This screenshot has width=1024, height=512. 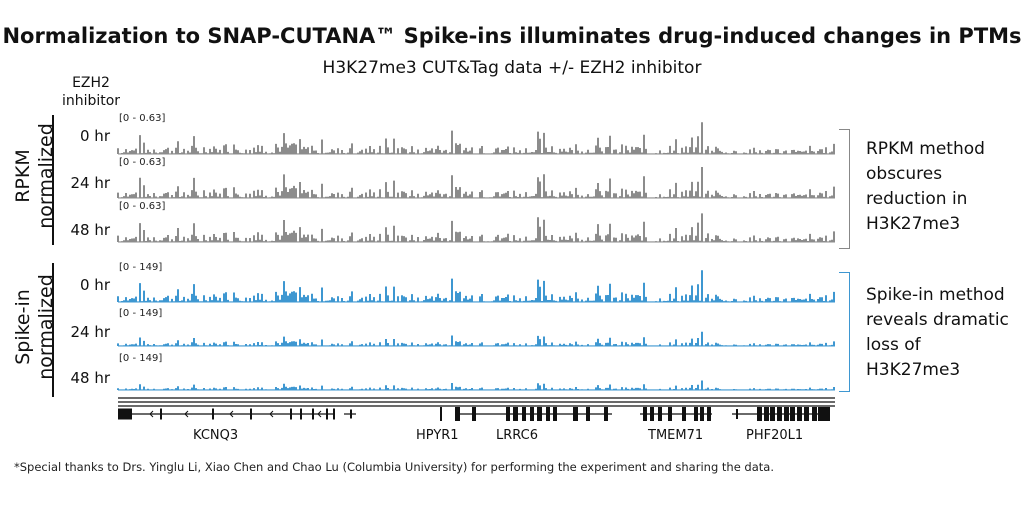 What do you see at coordinates (517, 435) in the screenshot?
I see `gene-lrrc6: LRRC6` at bounding box center [517, 435].